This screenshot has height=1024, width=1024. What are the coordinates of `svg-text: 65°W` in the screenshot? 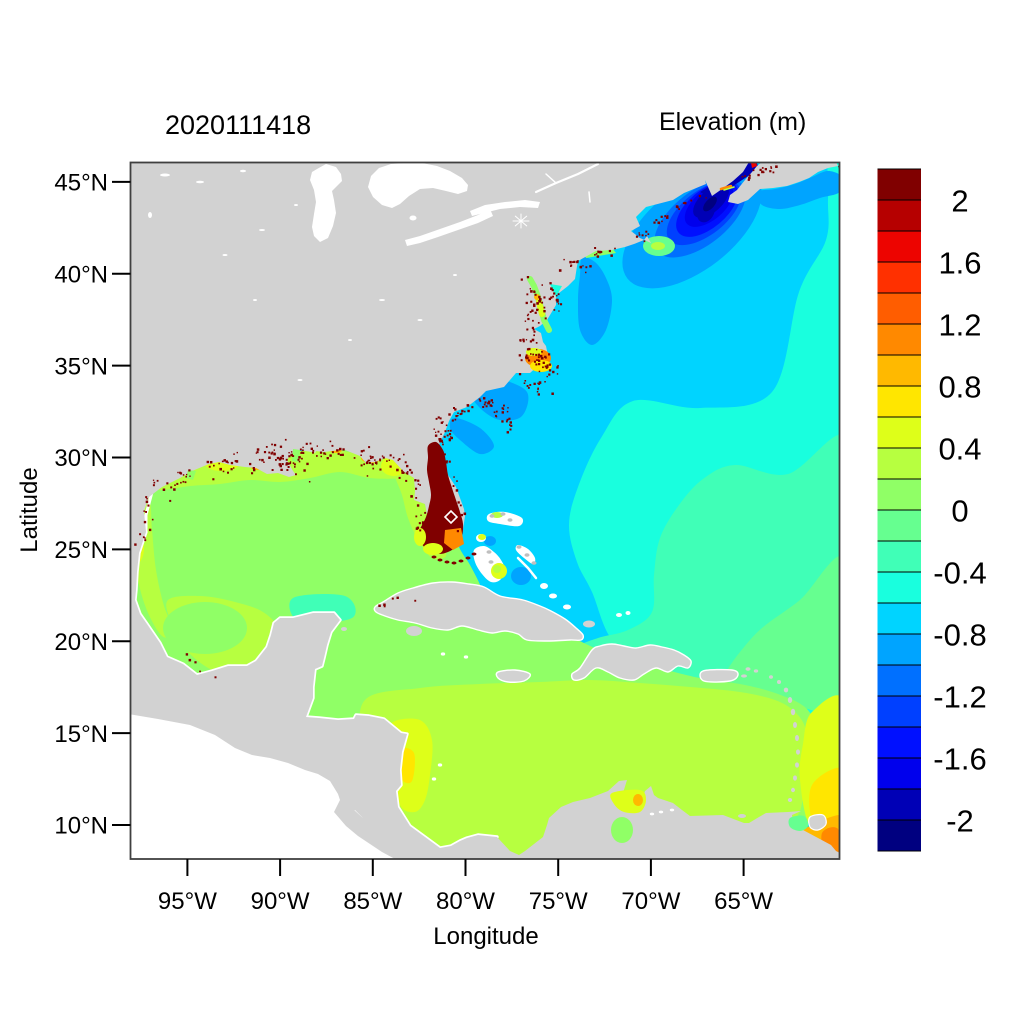 It's located at (743, 901).